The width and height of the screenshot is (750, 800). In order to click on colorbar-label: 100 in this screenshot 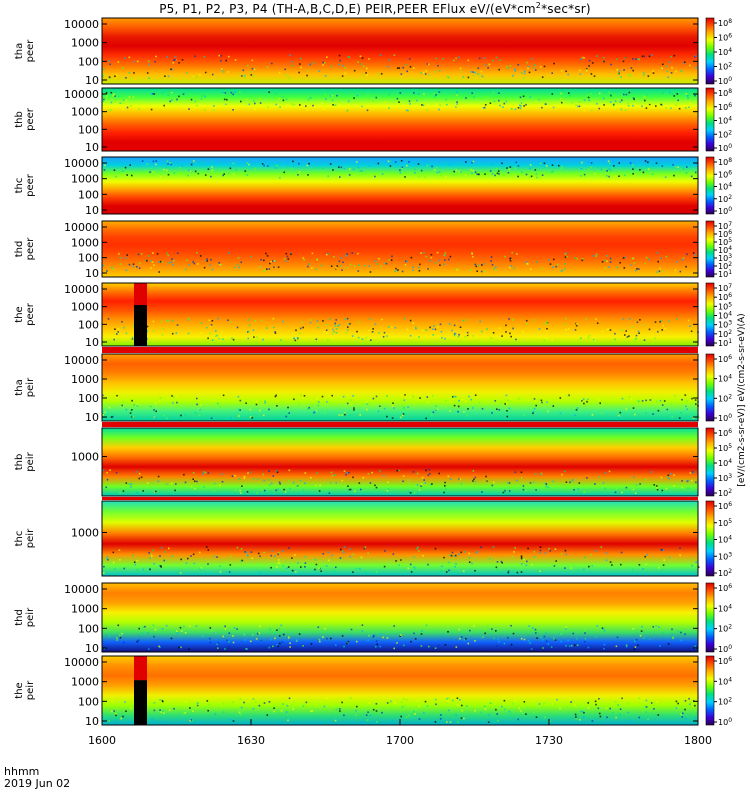, I will do `click(725, 649)`.